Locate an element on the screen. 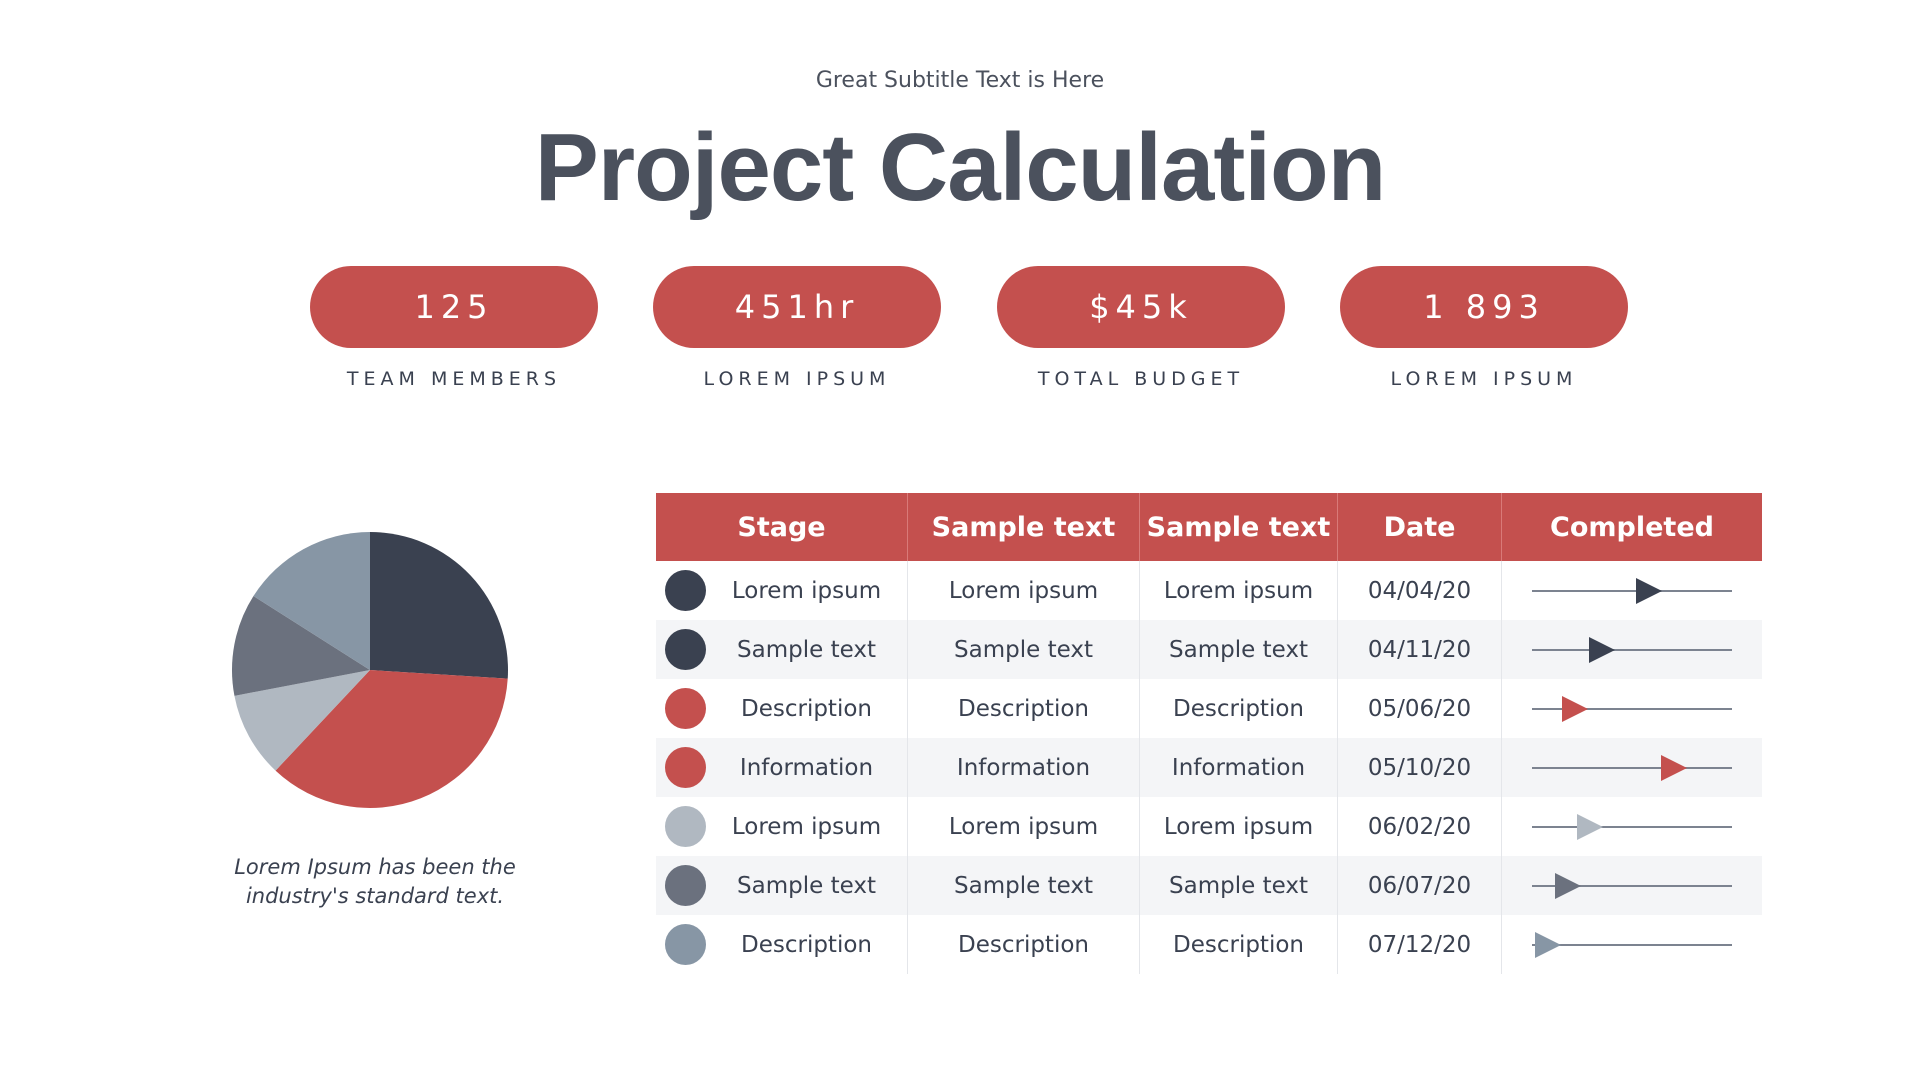  pie-chart is located at coordinates (370, 670).